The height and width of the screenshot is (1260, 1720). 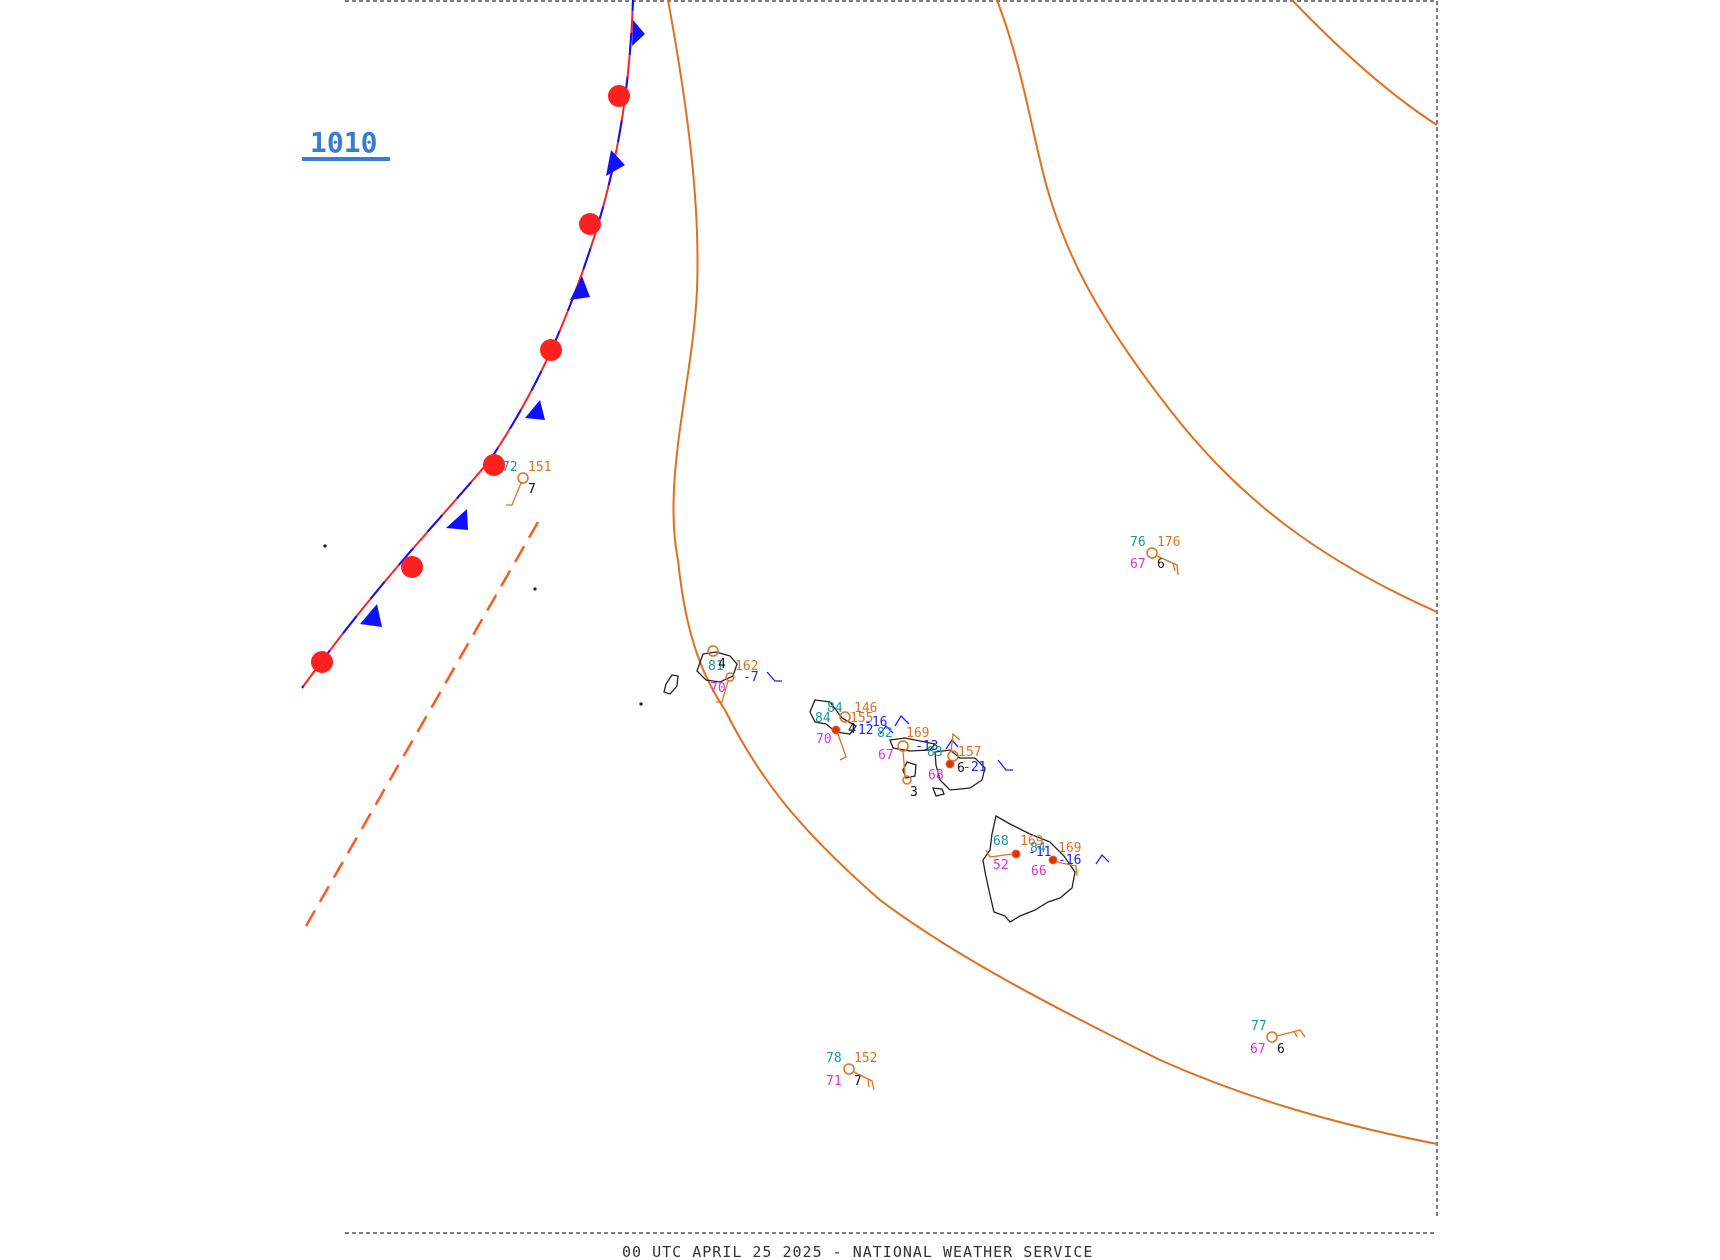 I want to click on station-plot: 77 67 6, so click(x=1278, y=1038).